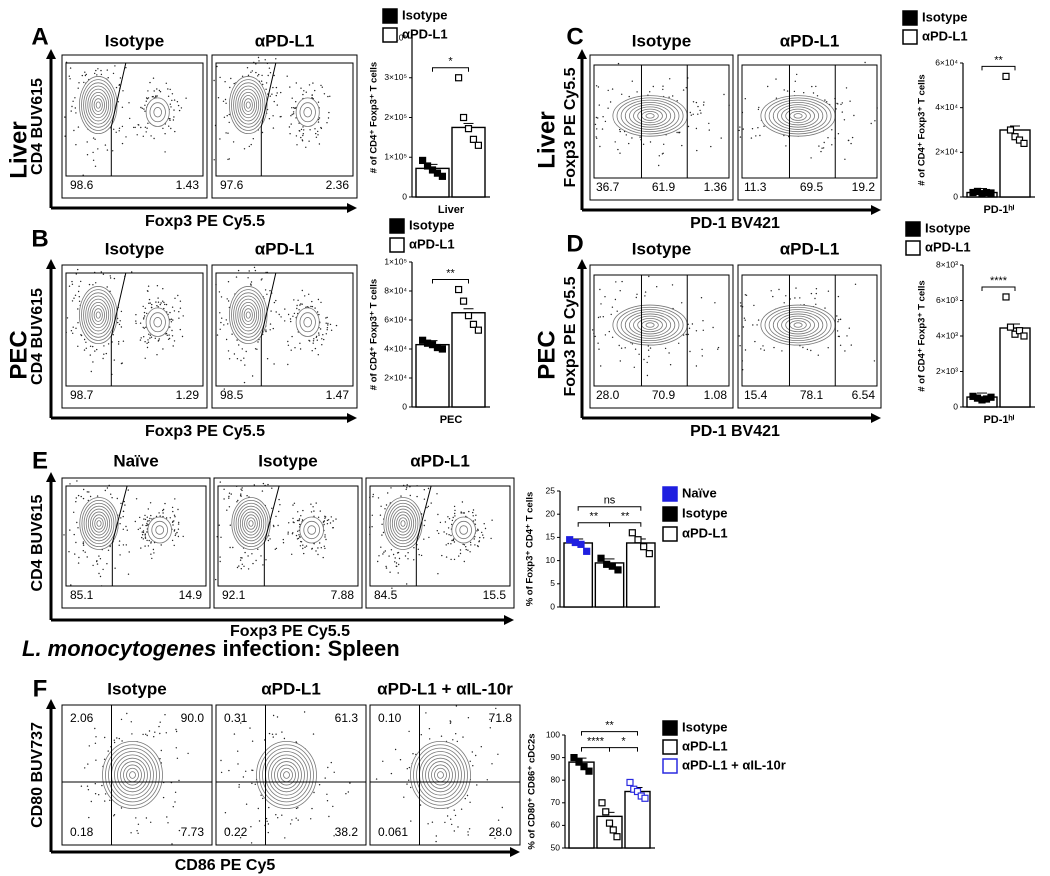  I want to click on y-tick-label: 4×10⁴, so click(946, 107).